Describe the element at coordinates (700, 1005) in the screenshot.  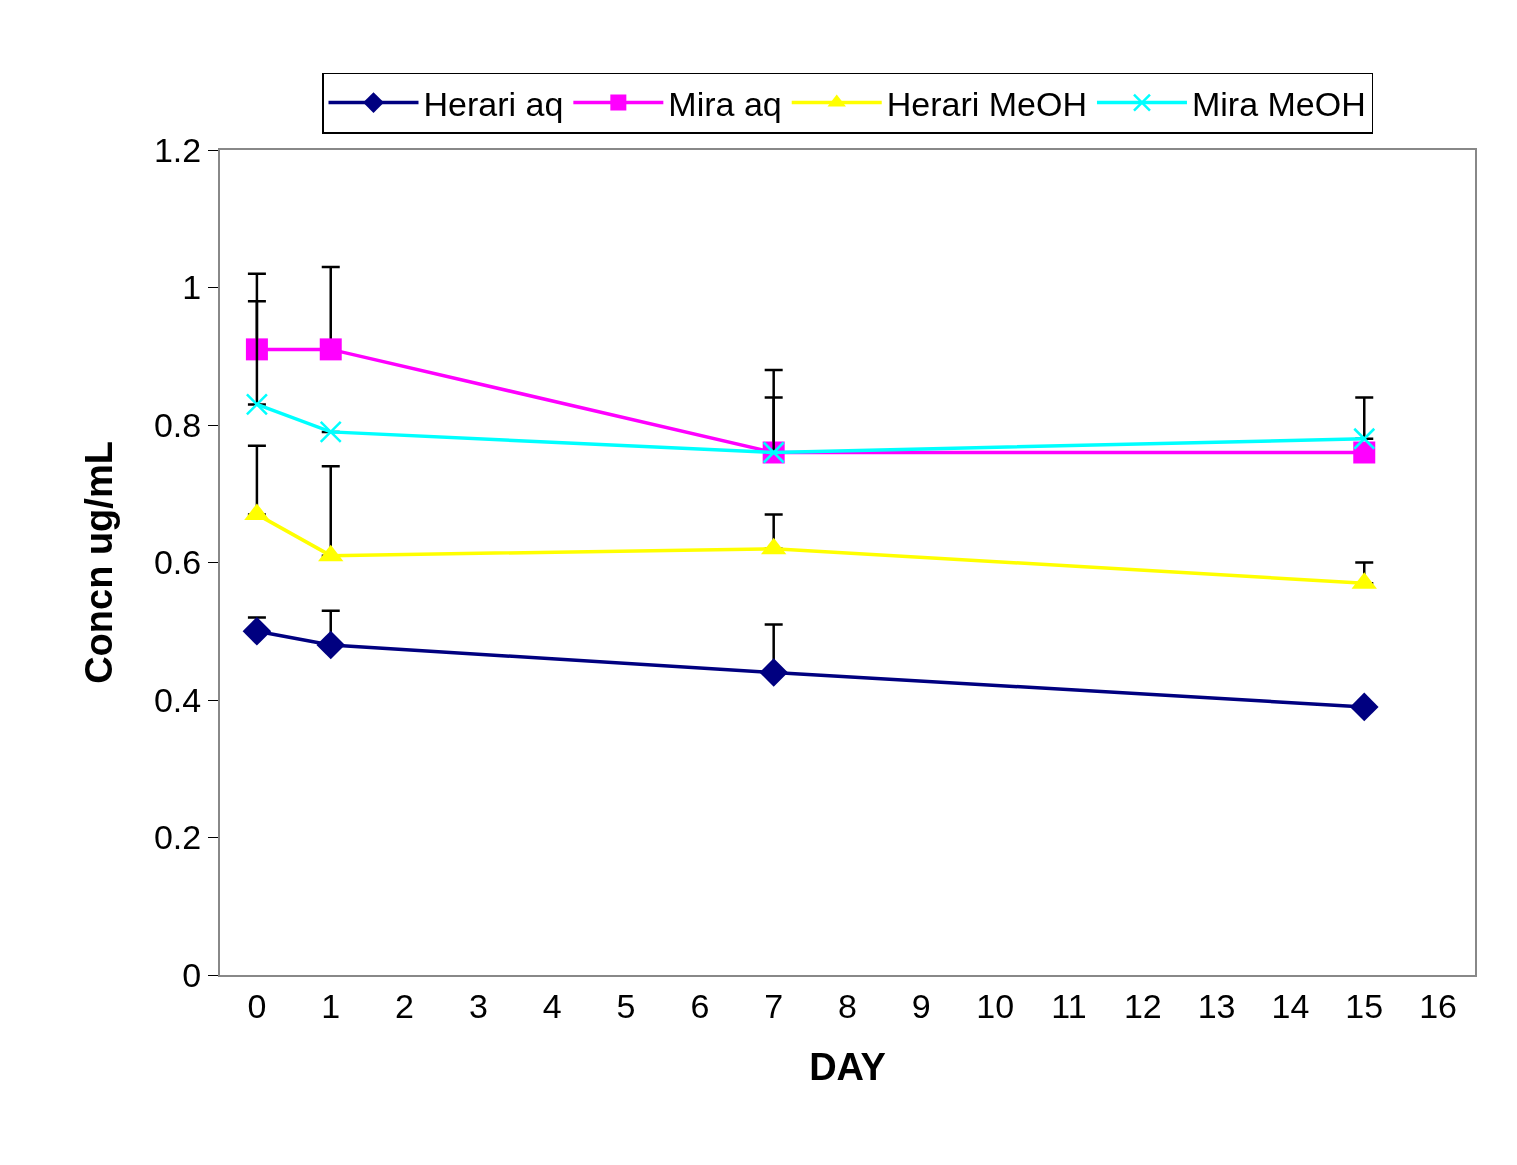
I see `x-tick-label: 6` at that location.